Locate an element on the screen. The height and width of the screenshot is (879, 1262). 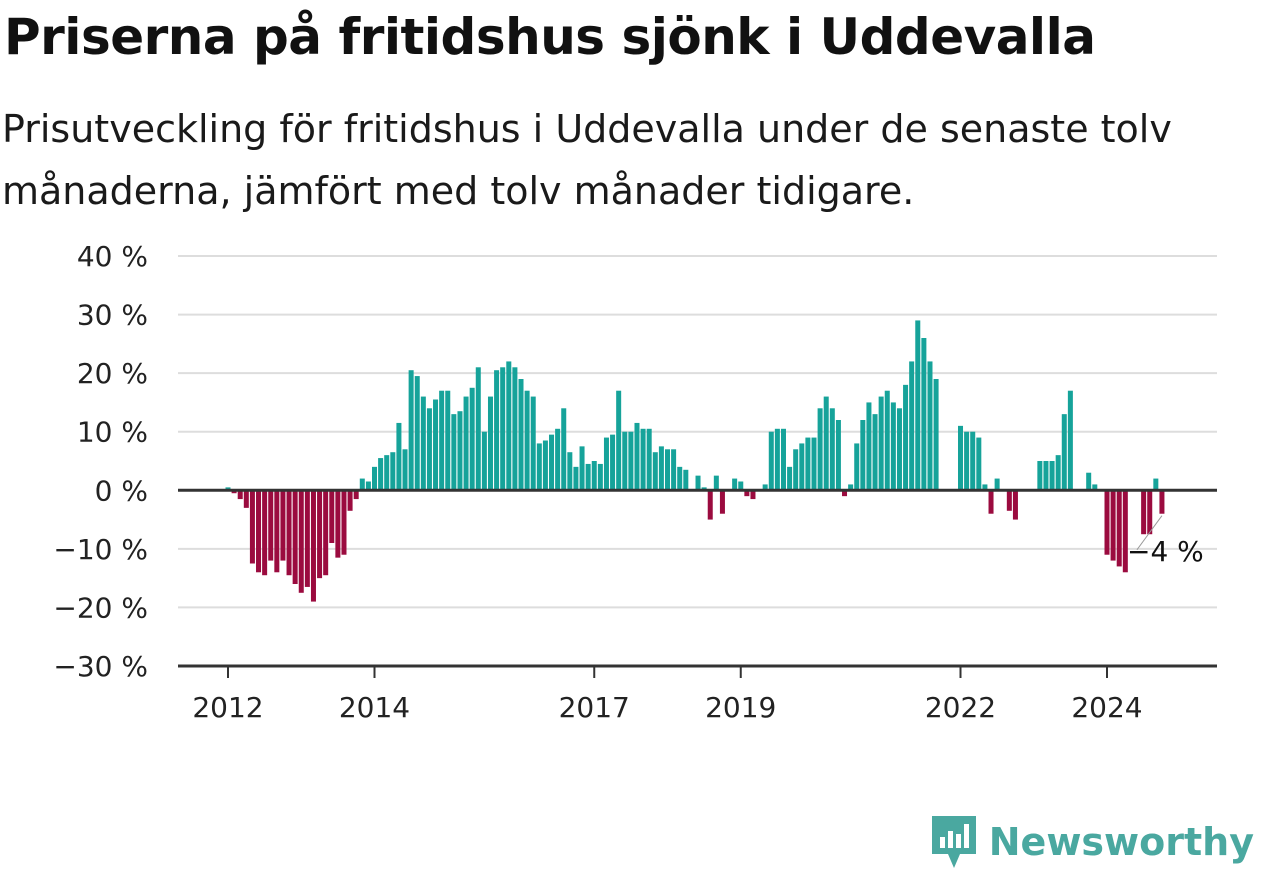
y-tick-label: 10 % is located at coordinates (112, 432).